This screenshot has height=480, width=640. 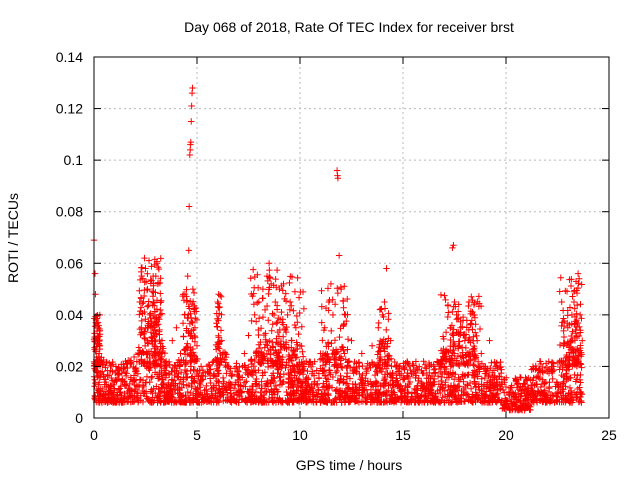 What do you see at coordinates (403, 435) in the screenshot?
I see `x-tick-label: 15` at bounding box center [403, 435].